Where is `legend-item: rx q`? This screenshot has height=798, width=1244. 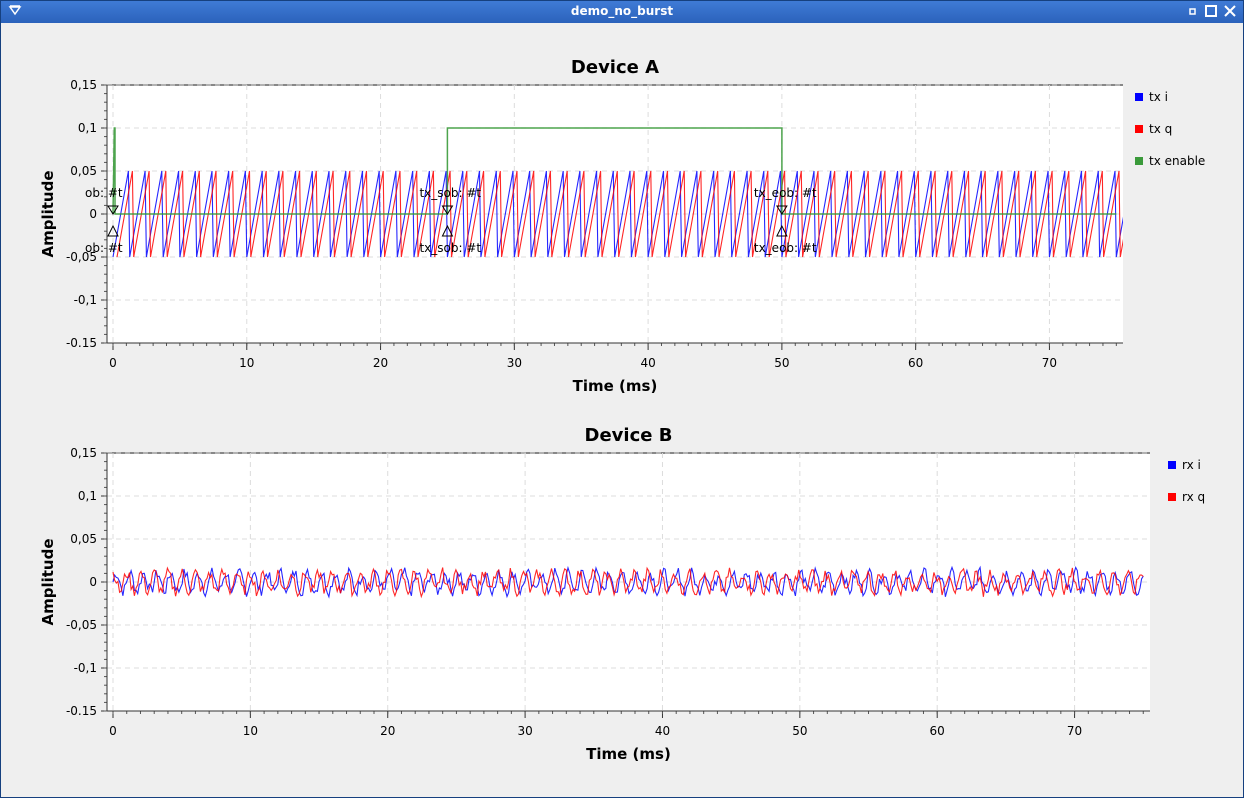 legend-item: rx q is located at coordinates (1186, 497).